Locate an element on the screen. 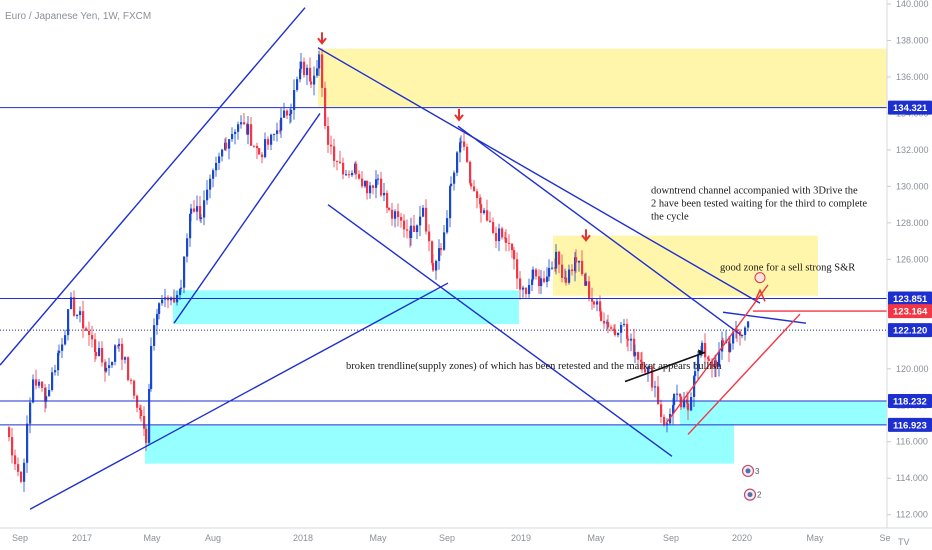 The width and height of the screenshot is (932, 550). price-tag-label: 123.164 is located at coordinates (910, 312).